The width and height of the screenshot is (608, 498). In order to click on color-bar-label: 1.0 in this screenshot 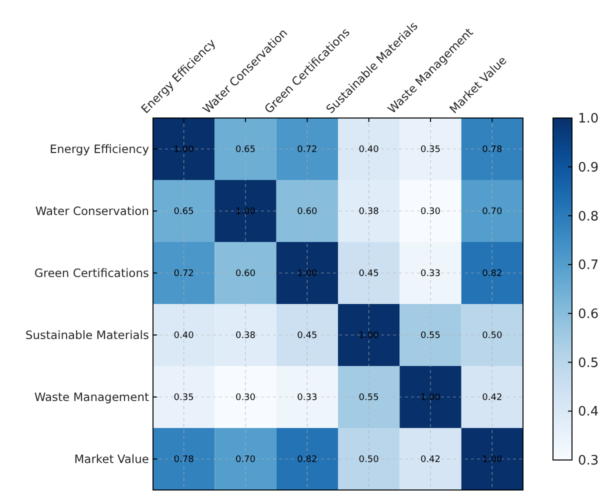, I will do `click(588, 119)`.